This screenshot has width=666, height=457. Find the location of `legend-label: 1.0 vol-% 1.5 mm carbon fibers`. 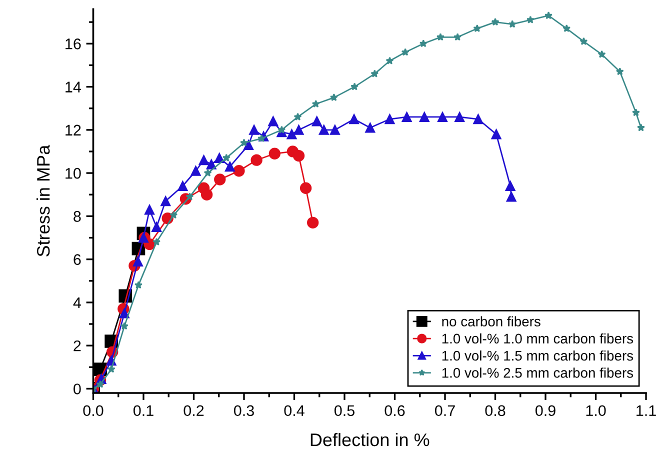

legend-label: 1.0 vol-% 1.5 mm carbon fibers is located at coordinates (538, 355).